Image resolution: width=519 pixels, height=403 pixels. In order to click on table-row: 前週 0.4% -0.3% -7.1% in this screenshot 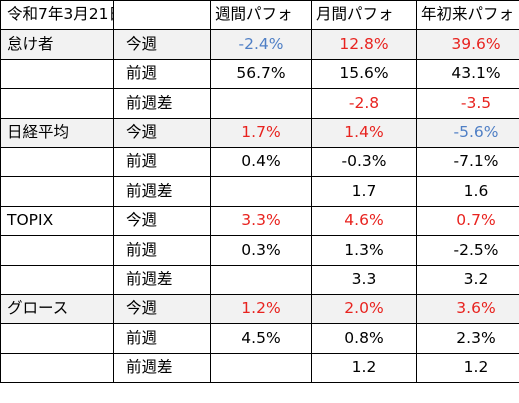, I will do `click(259, 162)`.